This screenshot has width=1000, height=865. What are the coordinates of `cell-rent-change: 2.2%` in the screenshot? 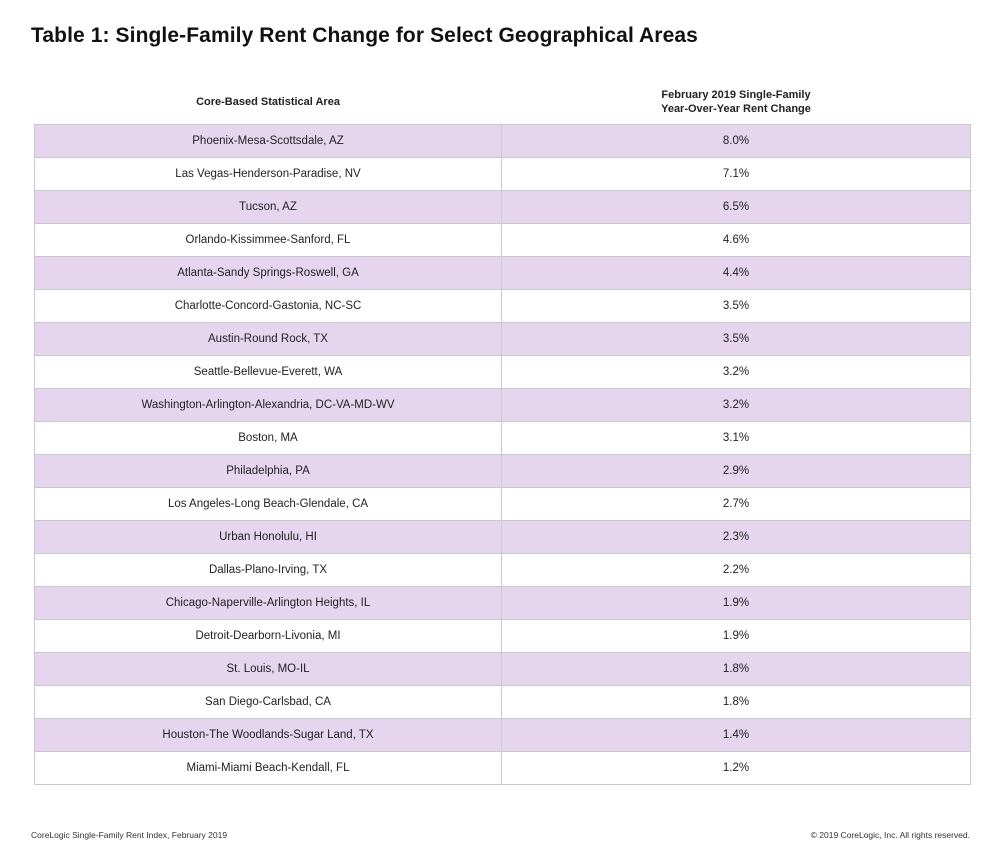 It's located at (736, 570).